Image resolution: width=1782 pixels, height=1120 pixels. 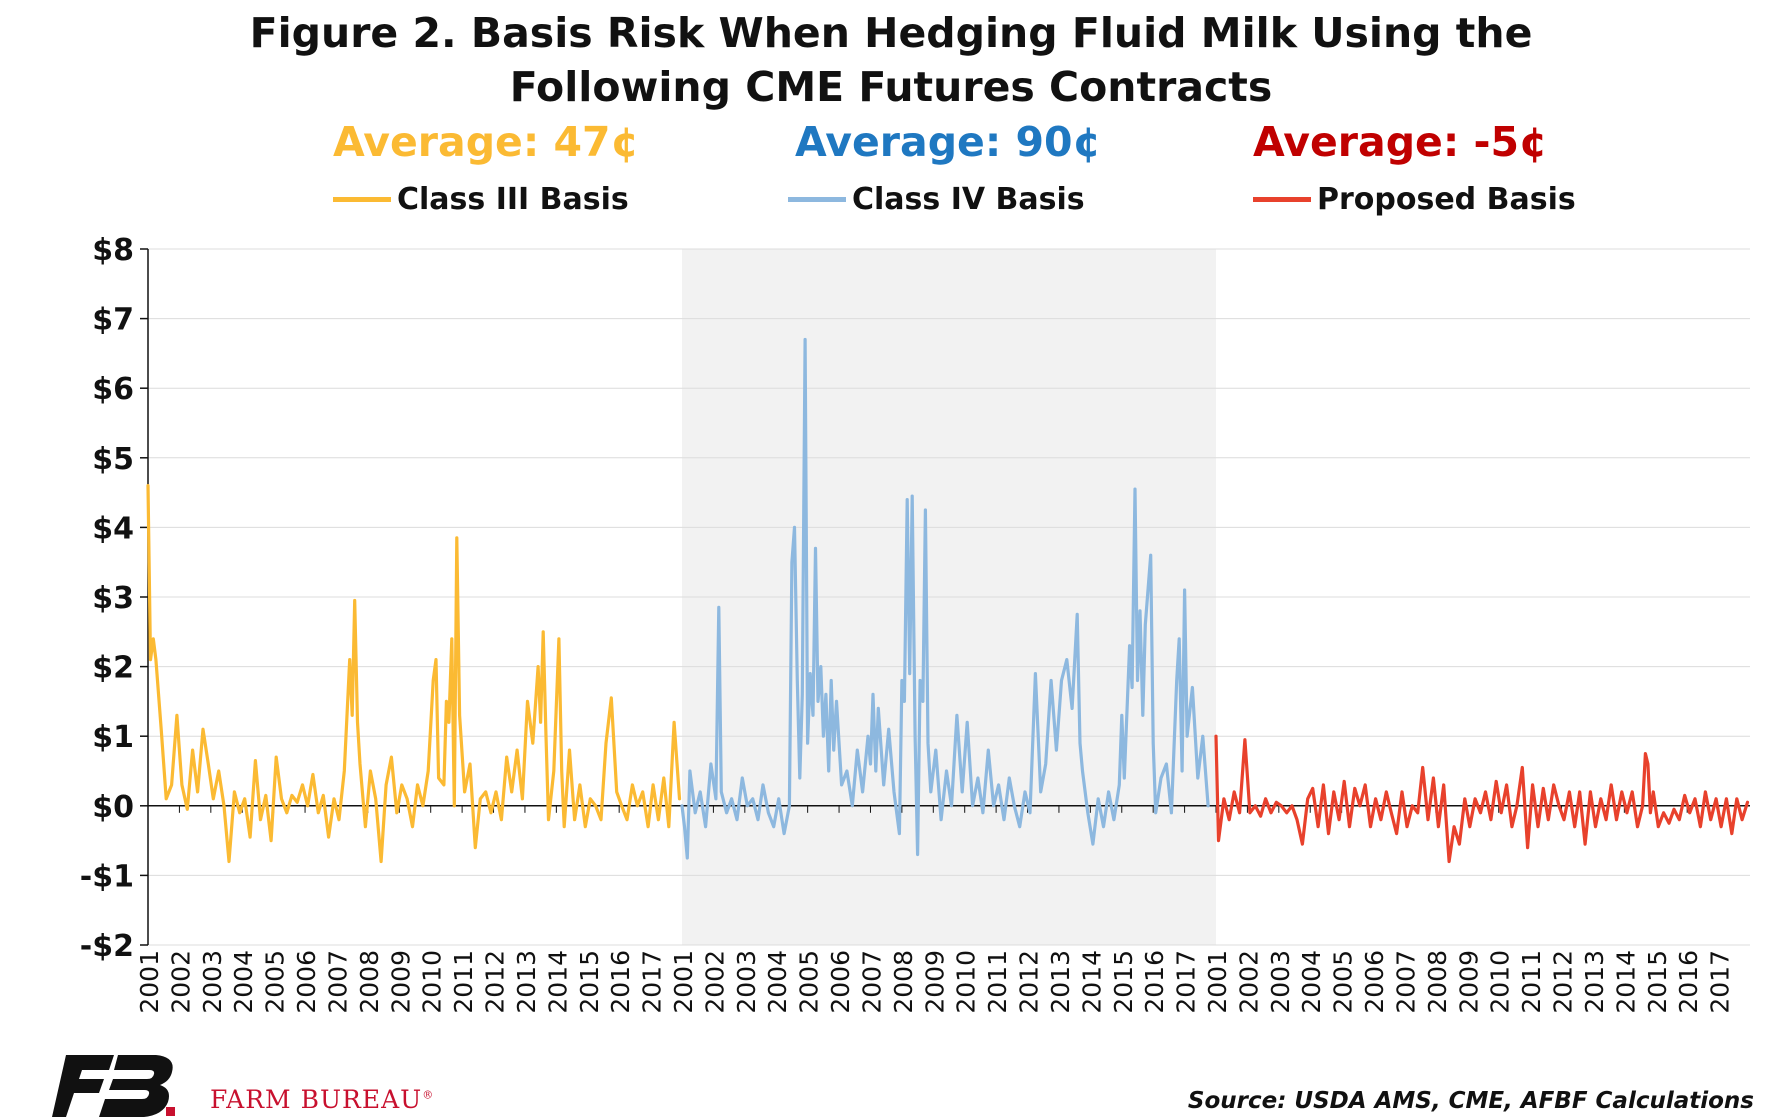 What do you see at coordinates (945, 598) in the screenshot?
I see `series-line-class-iv-basis` at bounding box center [945, 598].